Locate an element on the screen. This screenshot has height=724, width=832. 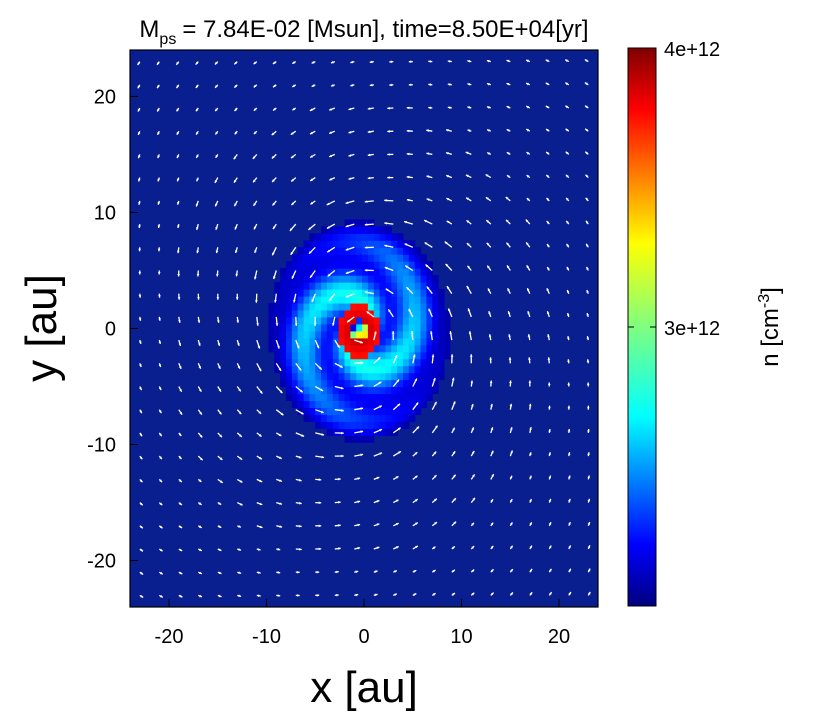
colorbar-label-close: ] is located at coordinates (770, 290).